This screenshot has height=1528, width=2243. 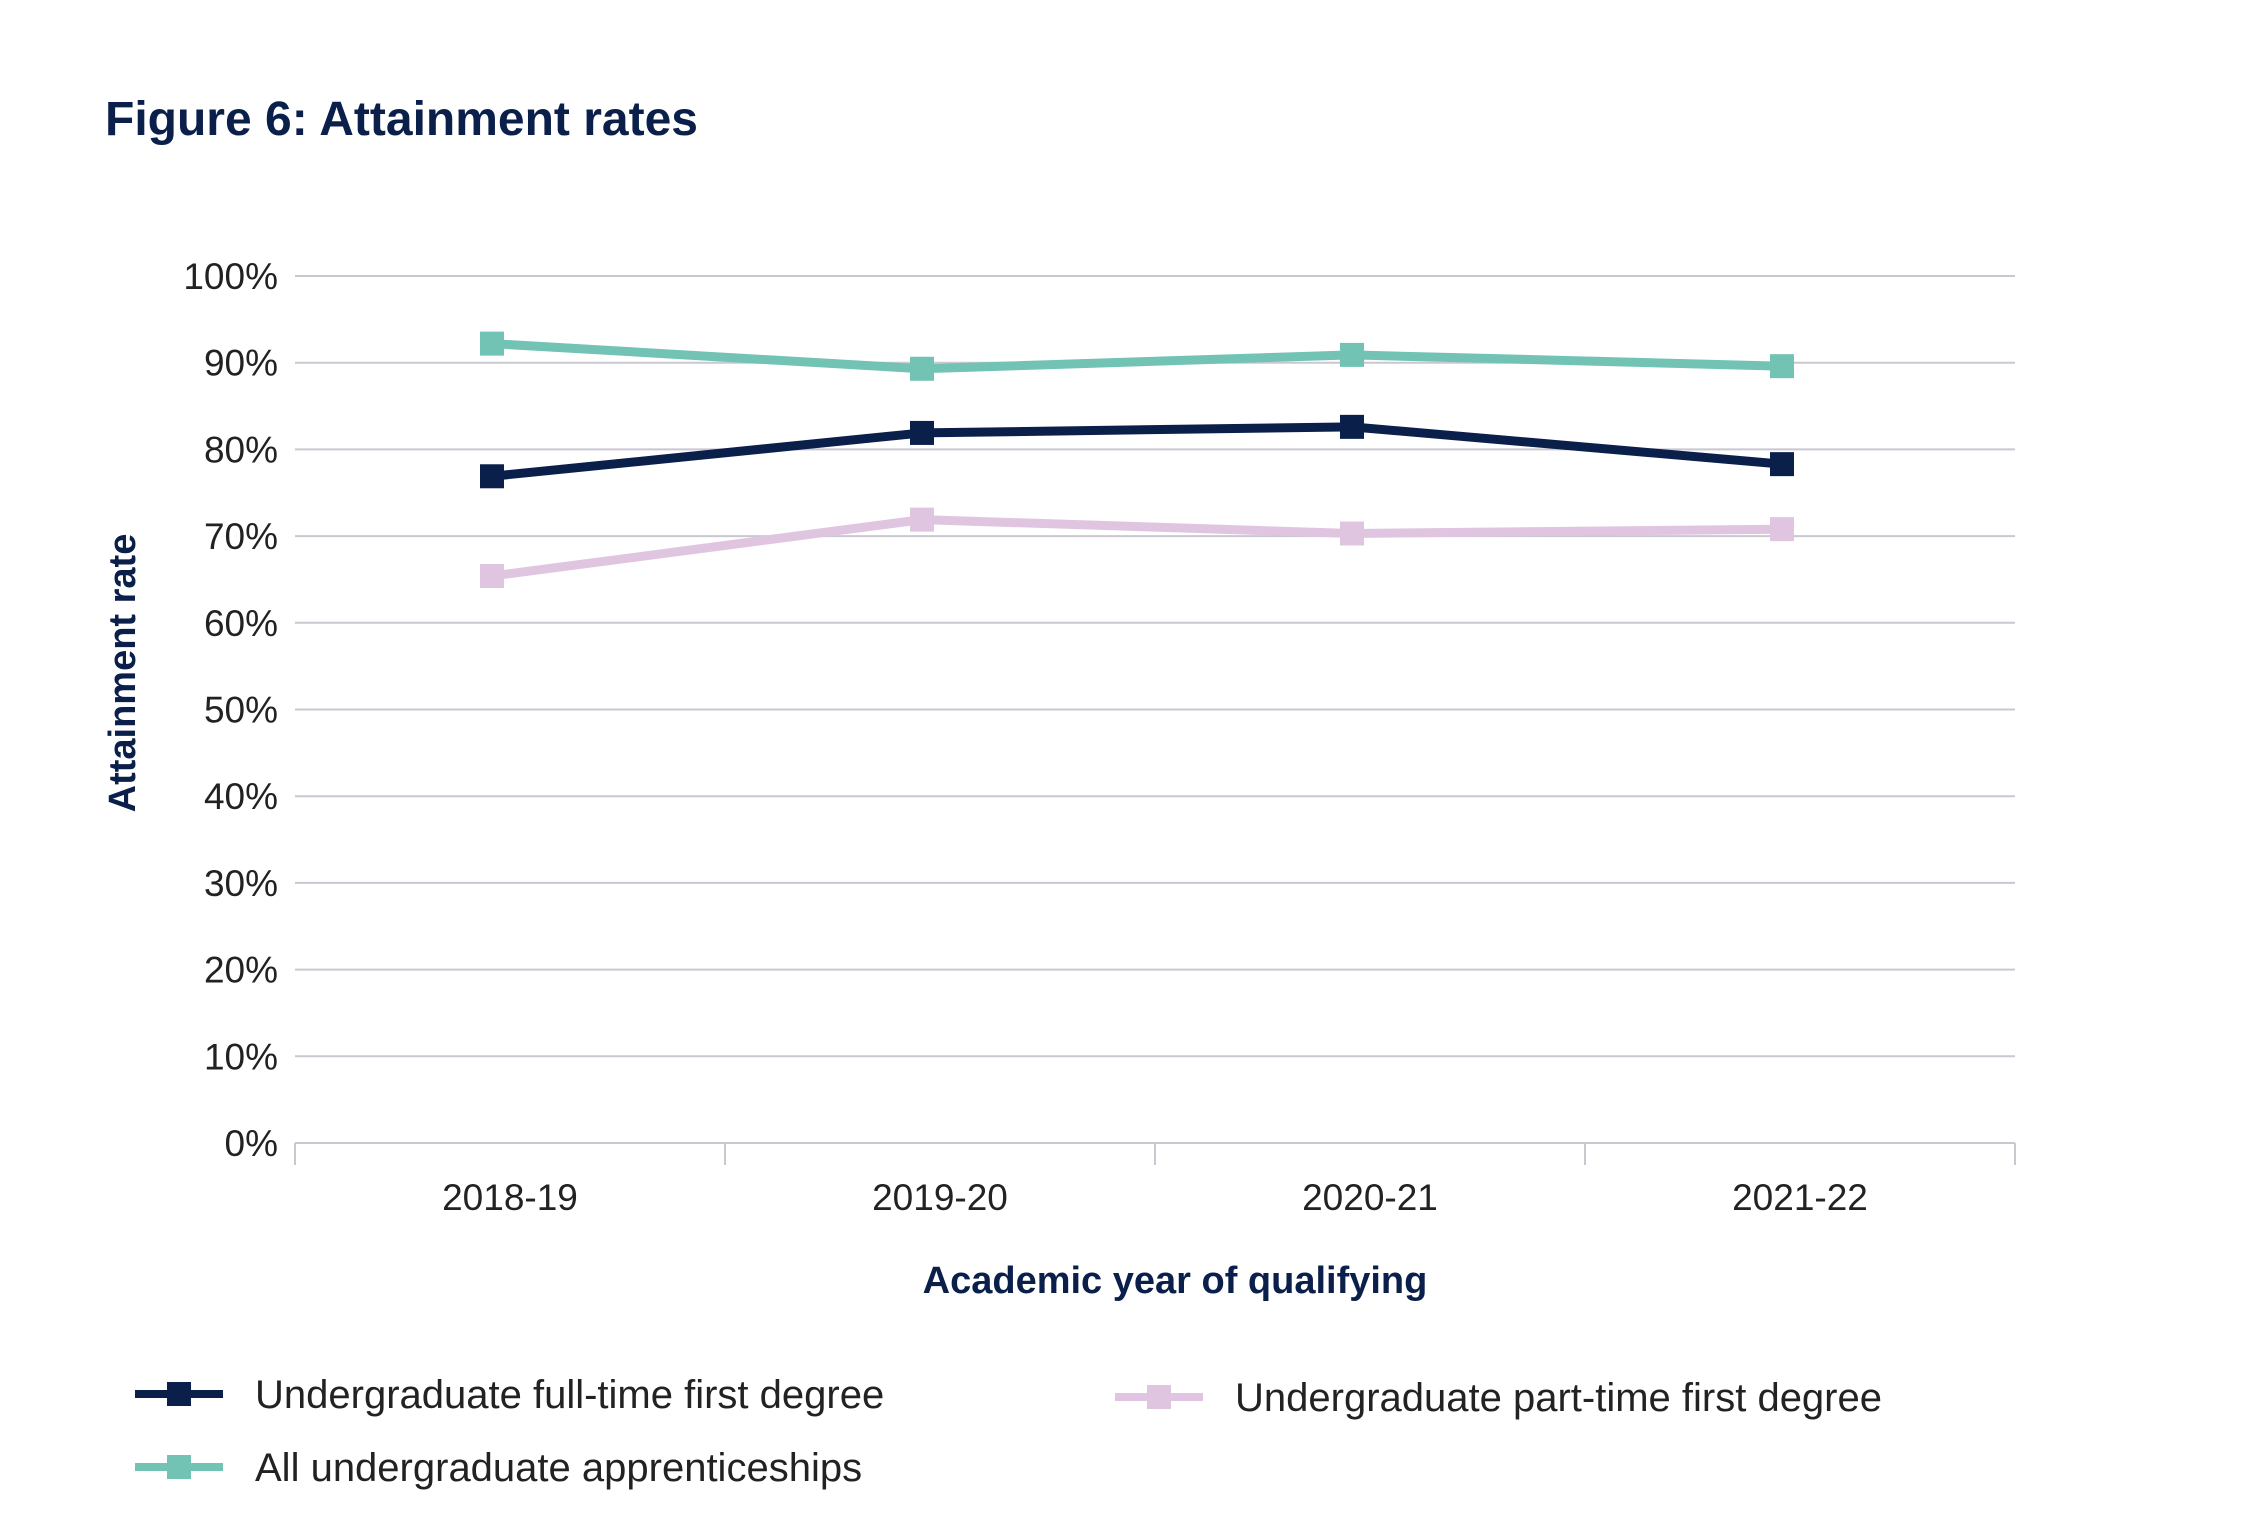 What do you see at coordinates (558, 1468) in the screenshot?
I see `legend-label: All undergraduate apprenticeships` at bounding box center [558, 1468].